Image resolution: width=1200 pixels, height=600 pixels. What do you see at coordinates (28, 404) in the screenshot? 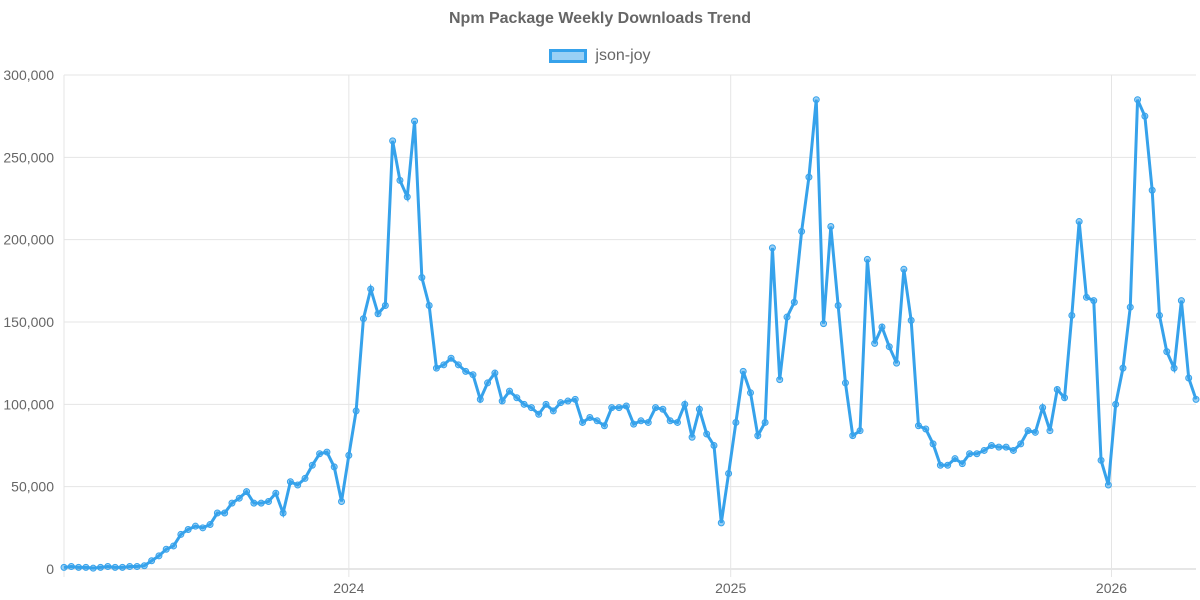
I see `y-tick-label: 100,000` at bounding box center [28, 404].